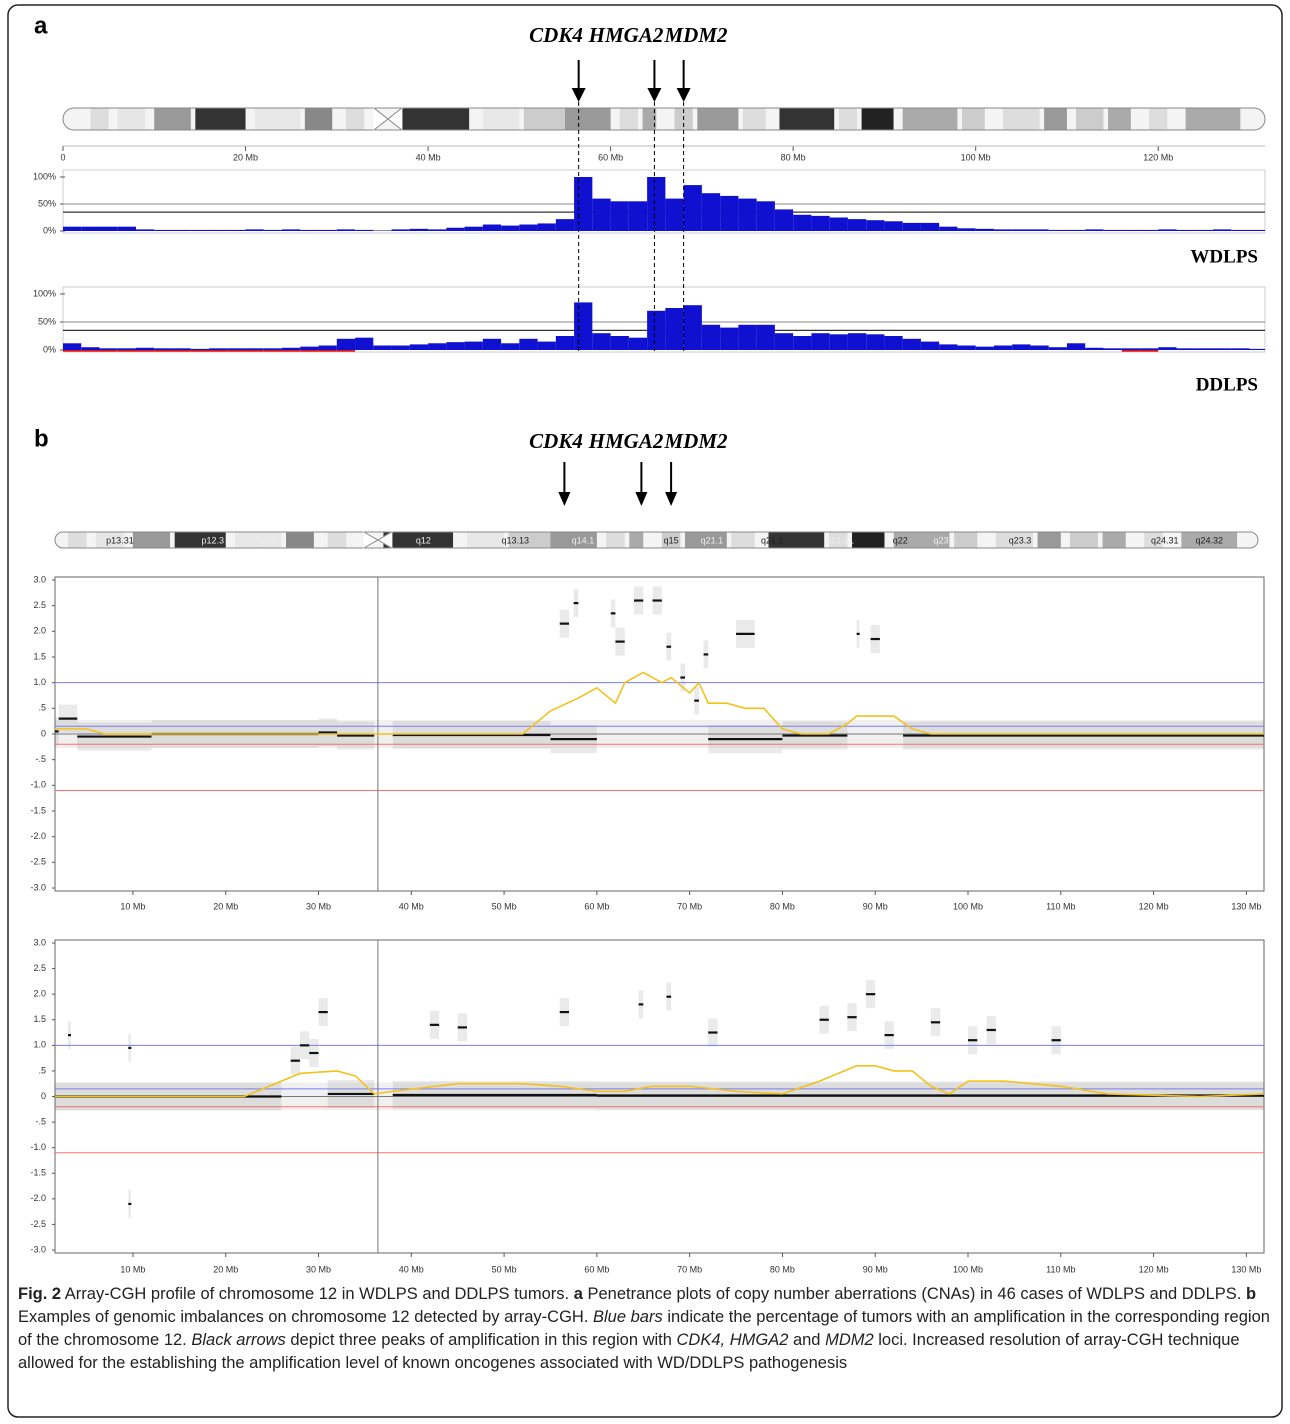  I want to click on band-label: q13.13, so click(515, 540).